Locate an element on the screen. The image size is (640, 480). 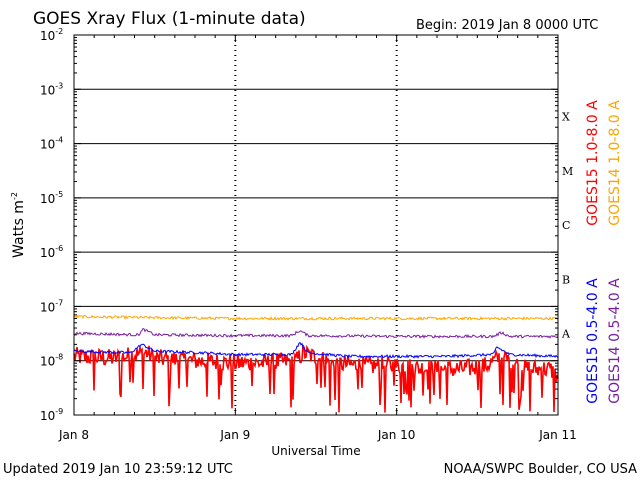
y-tick-label: 10⁻⁶ is located at coordinates (51, 252).